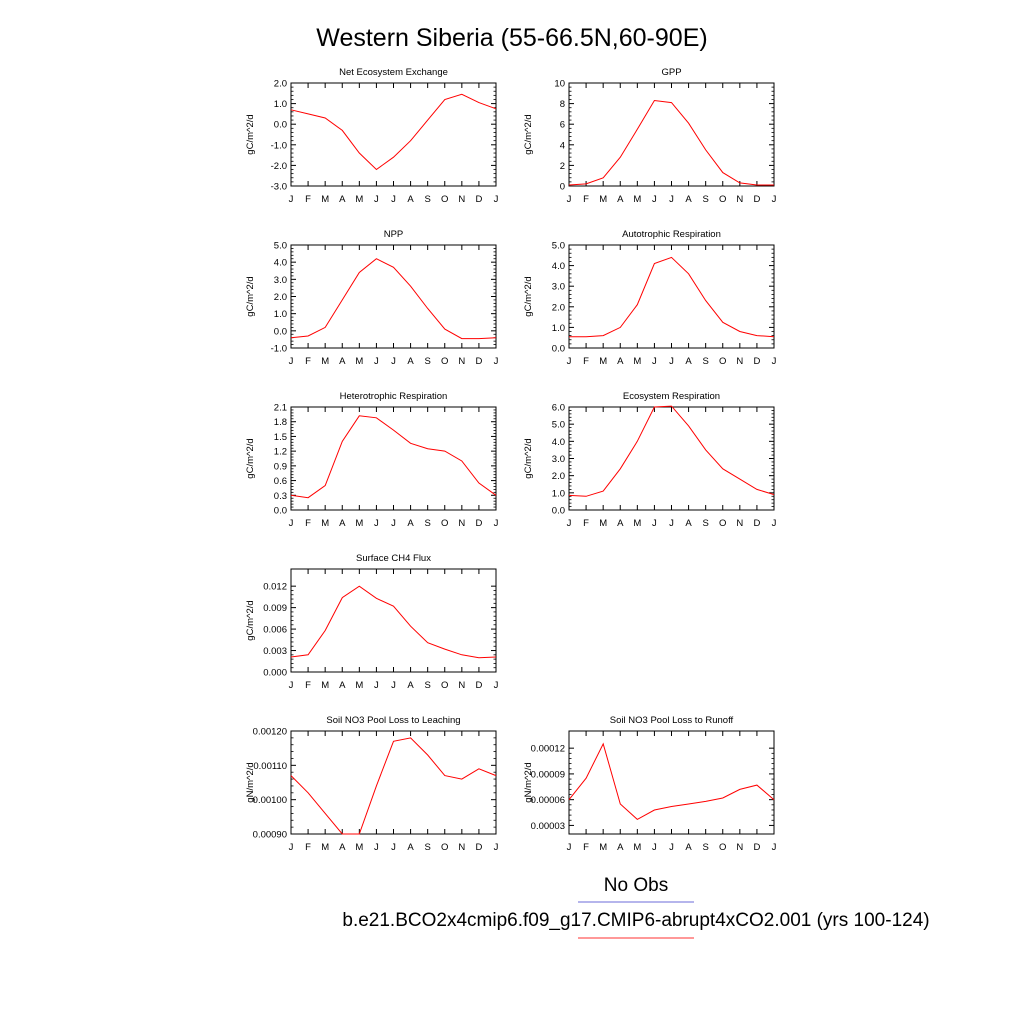 The image size is (1024, 1024). Describe the element at coordinates (275, 587) in the screenshot. I see `y-tick-label: 0.012` at that location.